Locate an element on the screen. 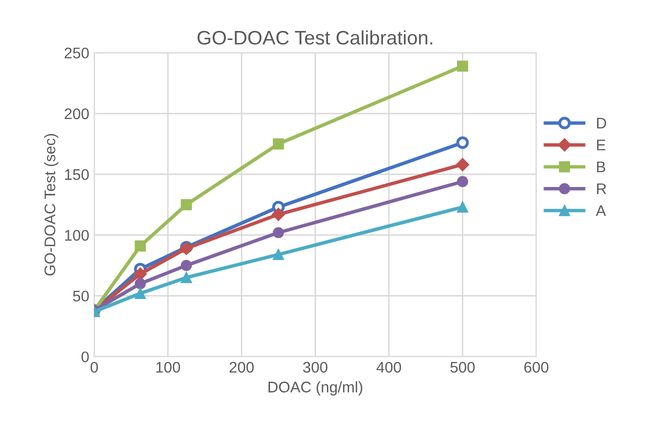 The image size is (650, 422). y-tick-label: 250 is located at coordinates (76, 53).